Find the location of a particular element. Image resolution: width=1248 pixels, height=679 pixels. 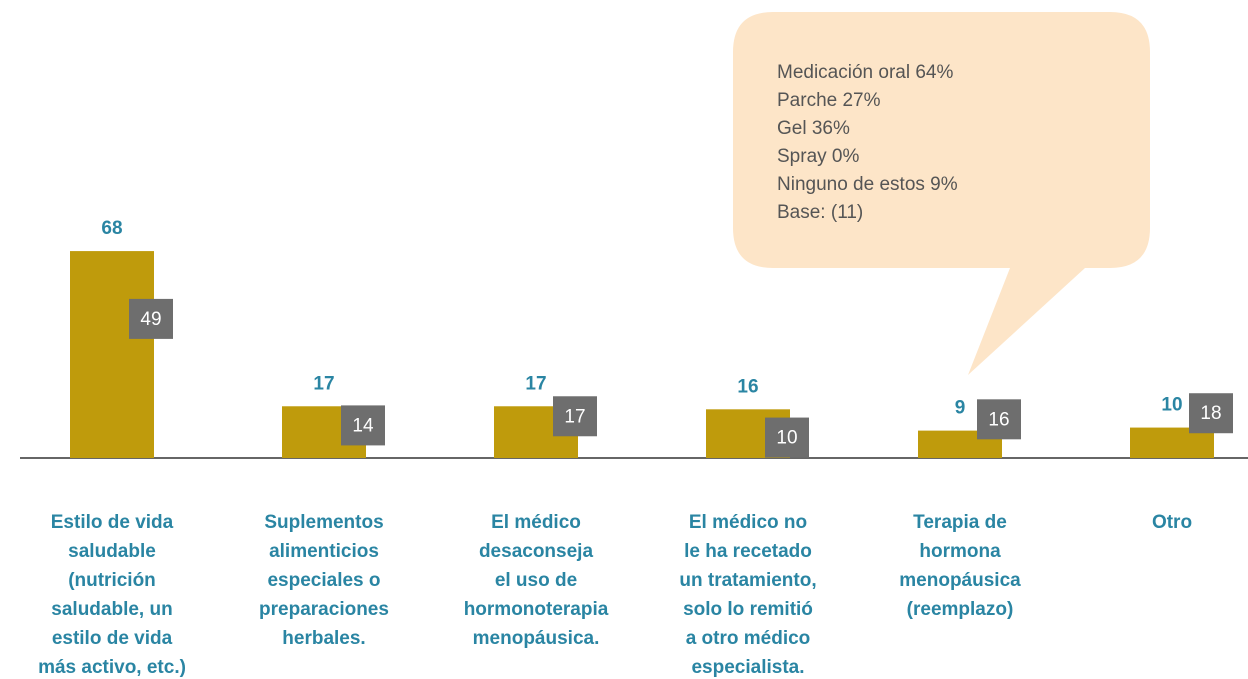

annotation-line: Gel 36% is located at coordinates (813, 128).